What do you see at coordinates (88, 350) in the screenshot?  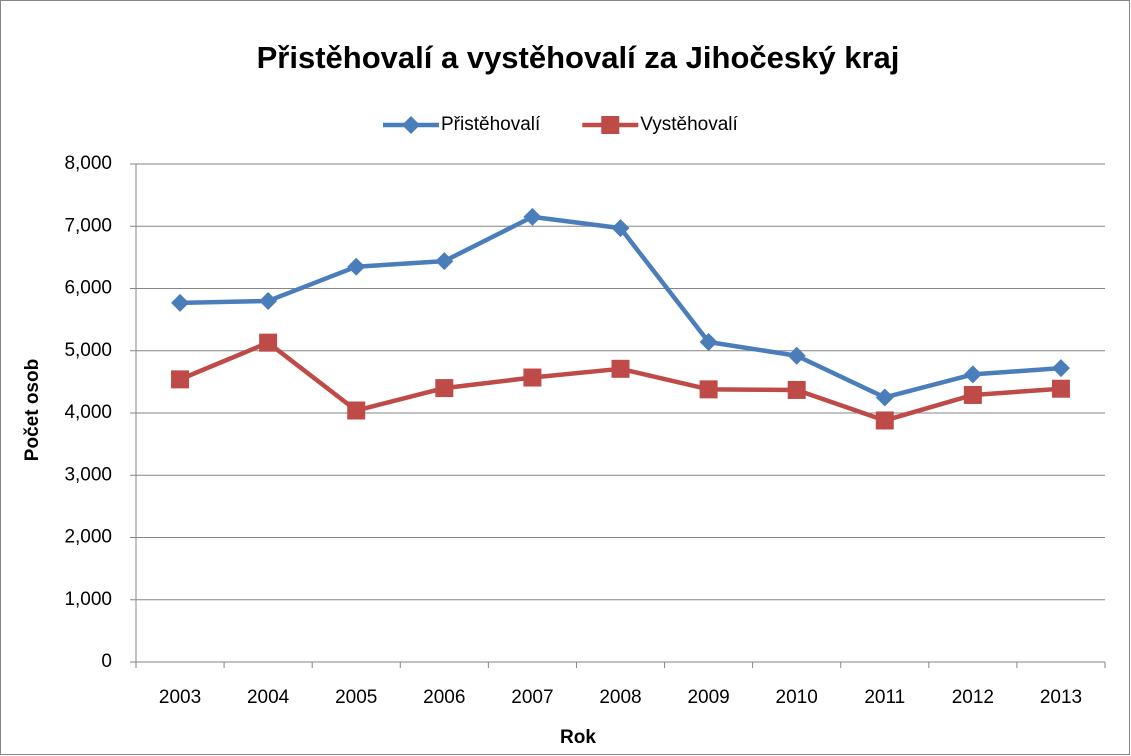 I see `y-tick-label: 5,000` at bounding box center [88, 350].